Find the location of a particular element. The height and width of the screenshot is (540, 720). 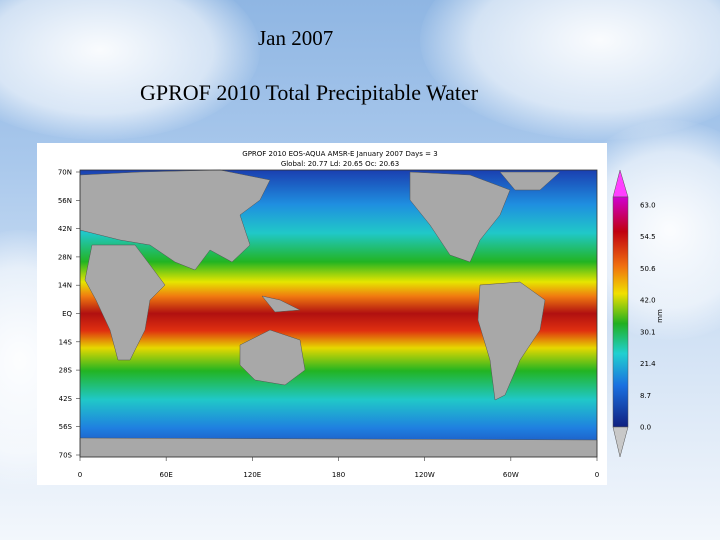

lat-label: 28N is located at coordinates (65, 257).